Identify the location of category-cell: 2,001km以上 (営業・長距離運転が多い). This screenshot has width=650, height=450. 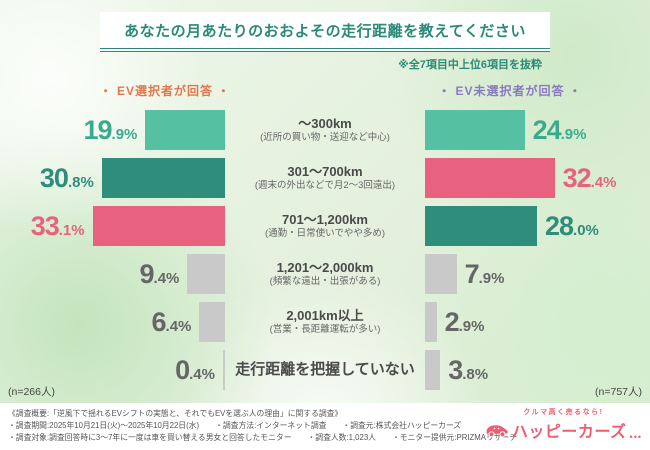
(325, 321).